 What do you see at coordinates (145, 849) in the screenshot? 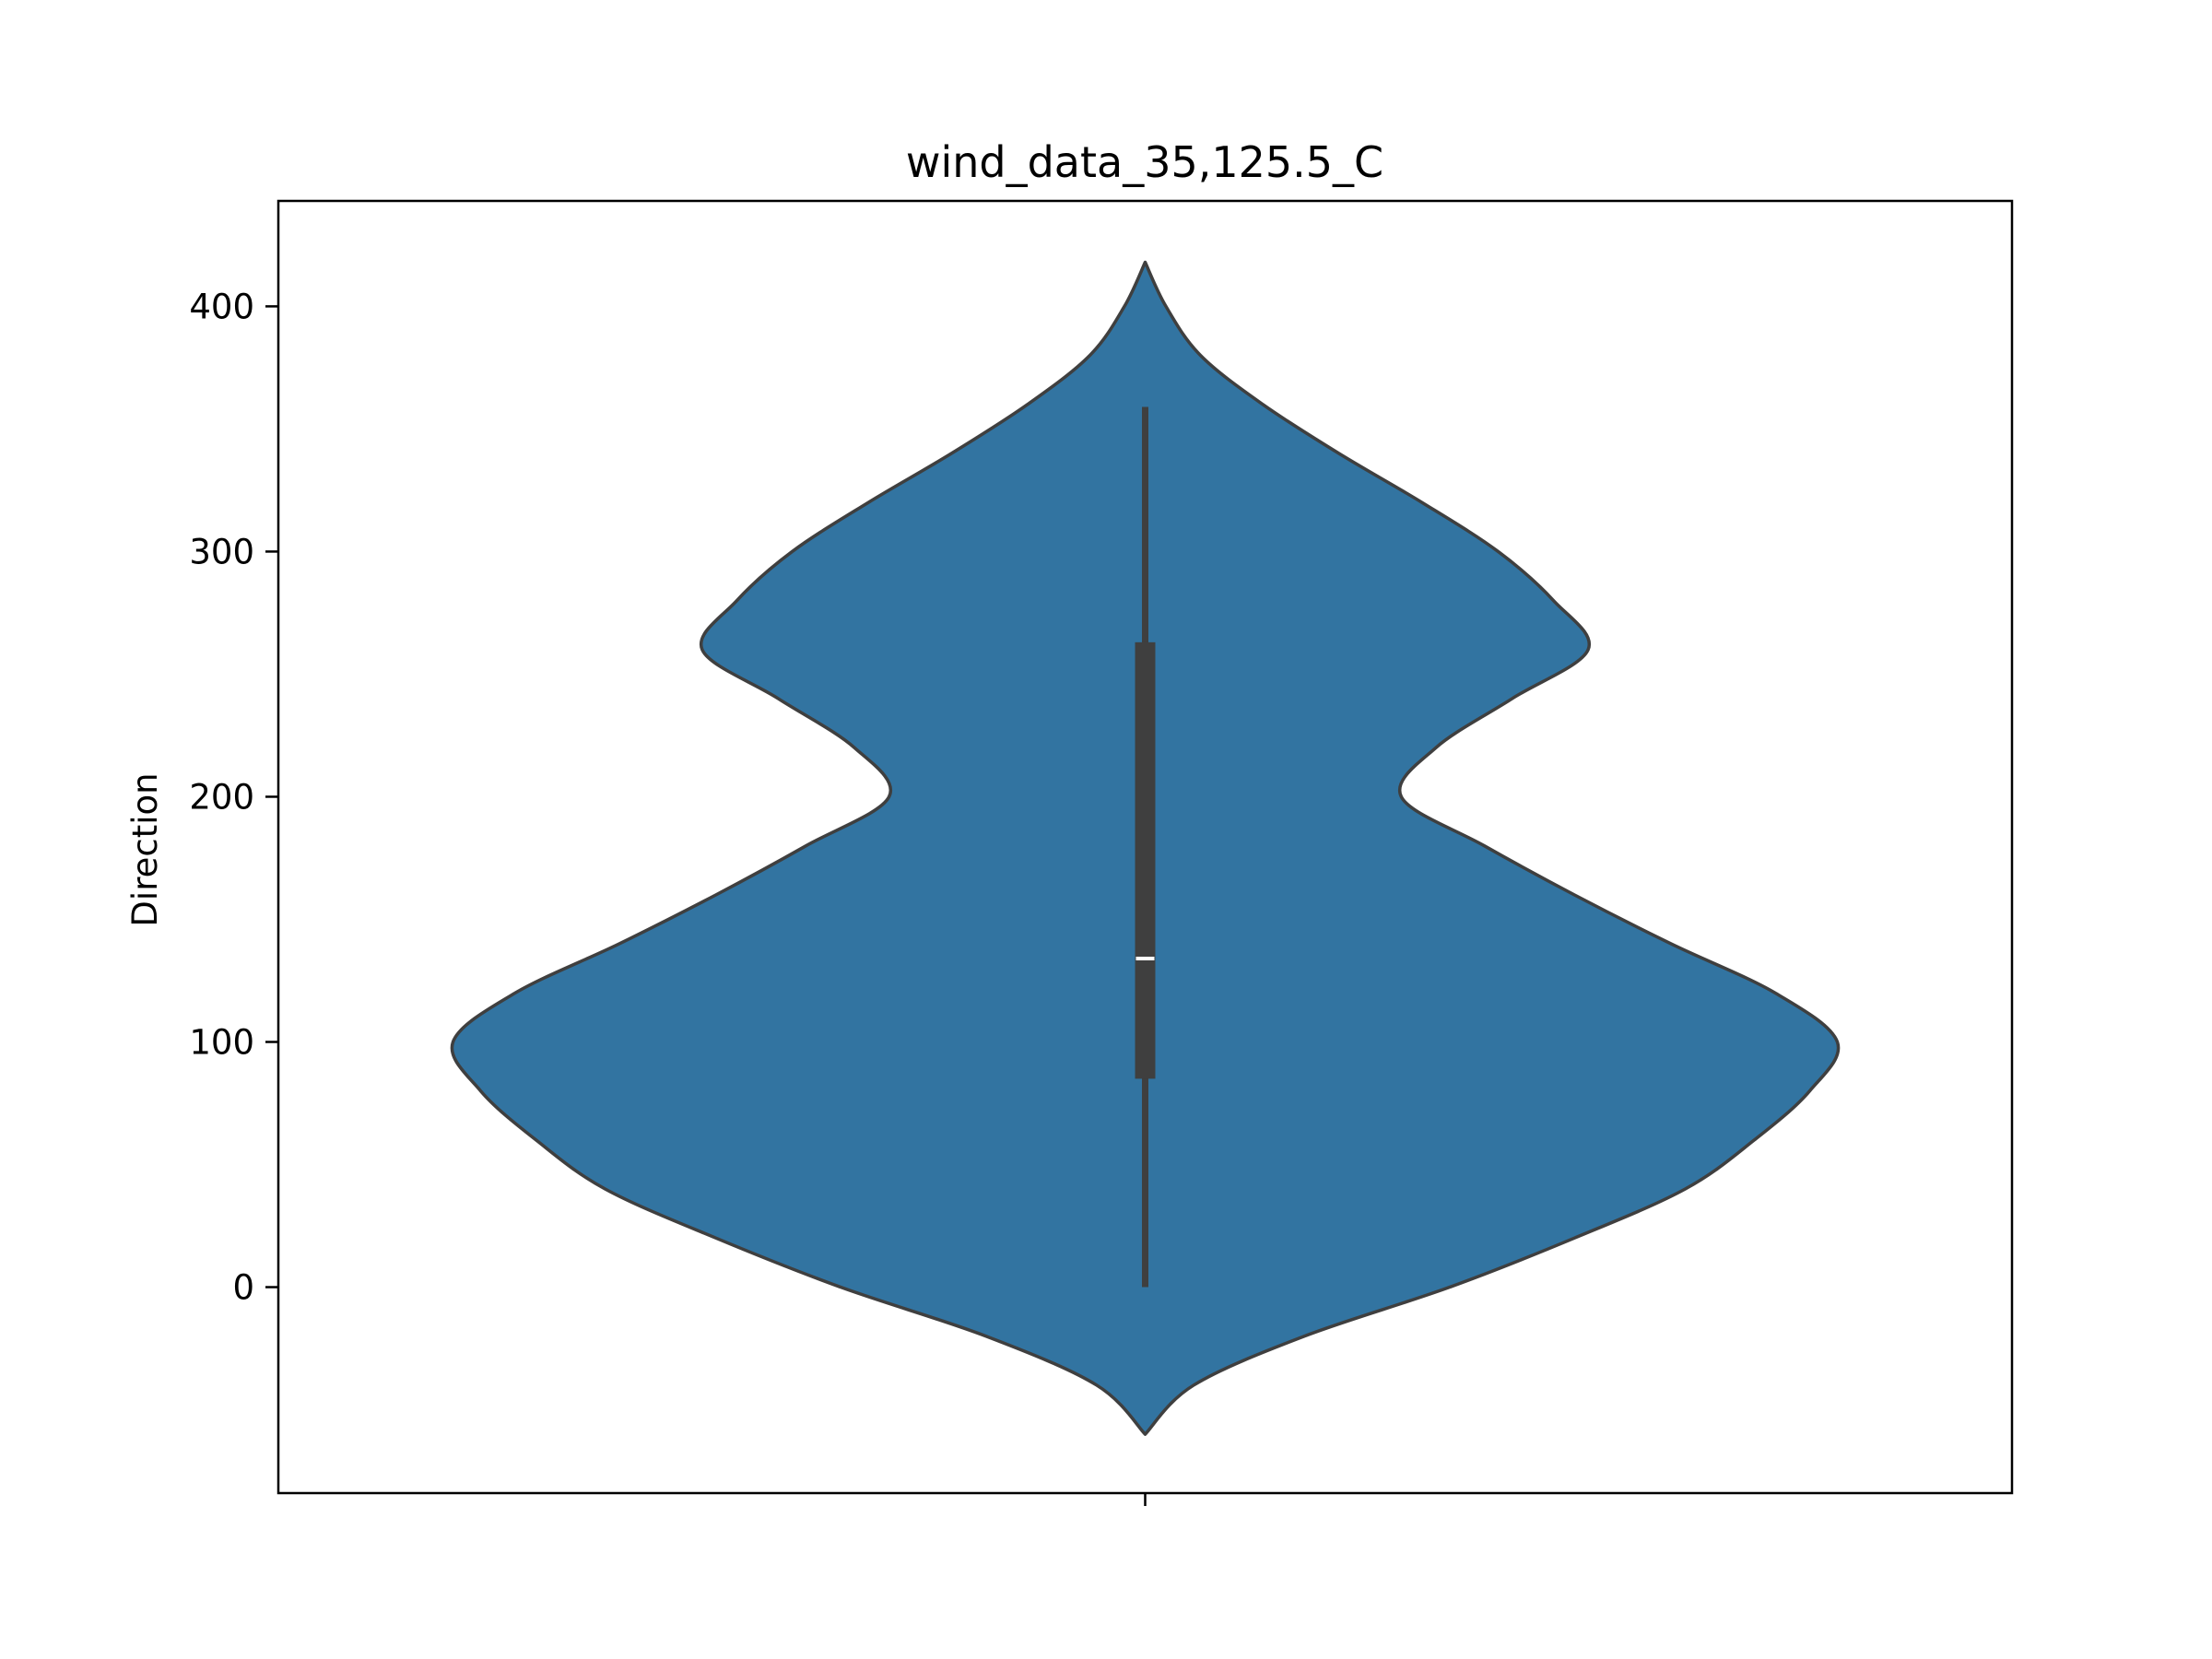
I see `y-axis-label: Direction` at bounding box center [145, 849].